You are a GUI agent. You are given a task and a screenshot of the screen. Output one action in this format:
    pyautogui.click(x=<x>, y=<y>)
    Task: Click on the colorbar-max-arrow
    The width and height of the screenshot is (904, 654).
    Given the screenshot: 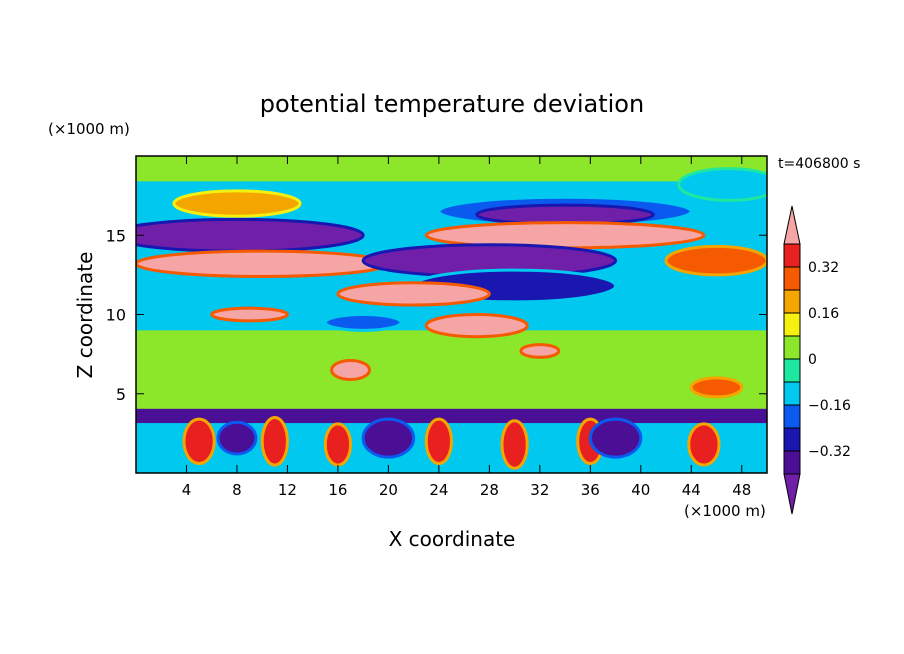 What is the action you would take?
    pyautogui.click(x=792, y=225)
    